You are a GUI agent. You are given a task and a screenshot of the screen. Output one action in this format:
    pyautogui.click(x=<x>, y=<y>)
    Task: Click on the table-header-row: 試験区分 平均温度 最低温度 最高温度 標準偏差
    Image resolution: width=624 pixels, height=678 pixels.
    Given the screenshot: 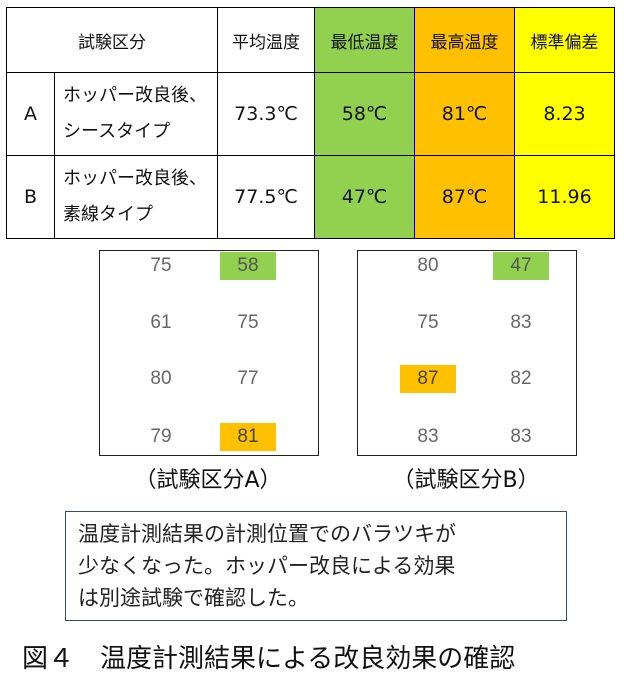 What is the action you would take?
    pyautogui.click(x=310, y=40)
    